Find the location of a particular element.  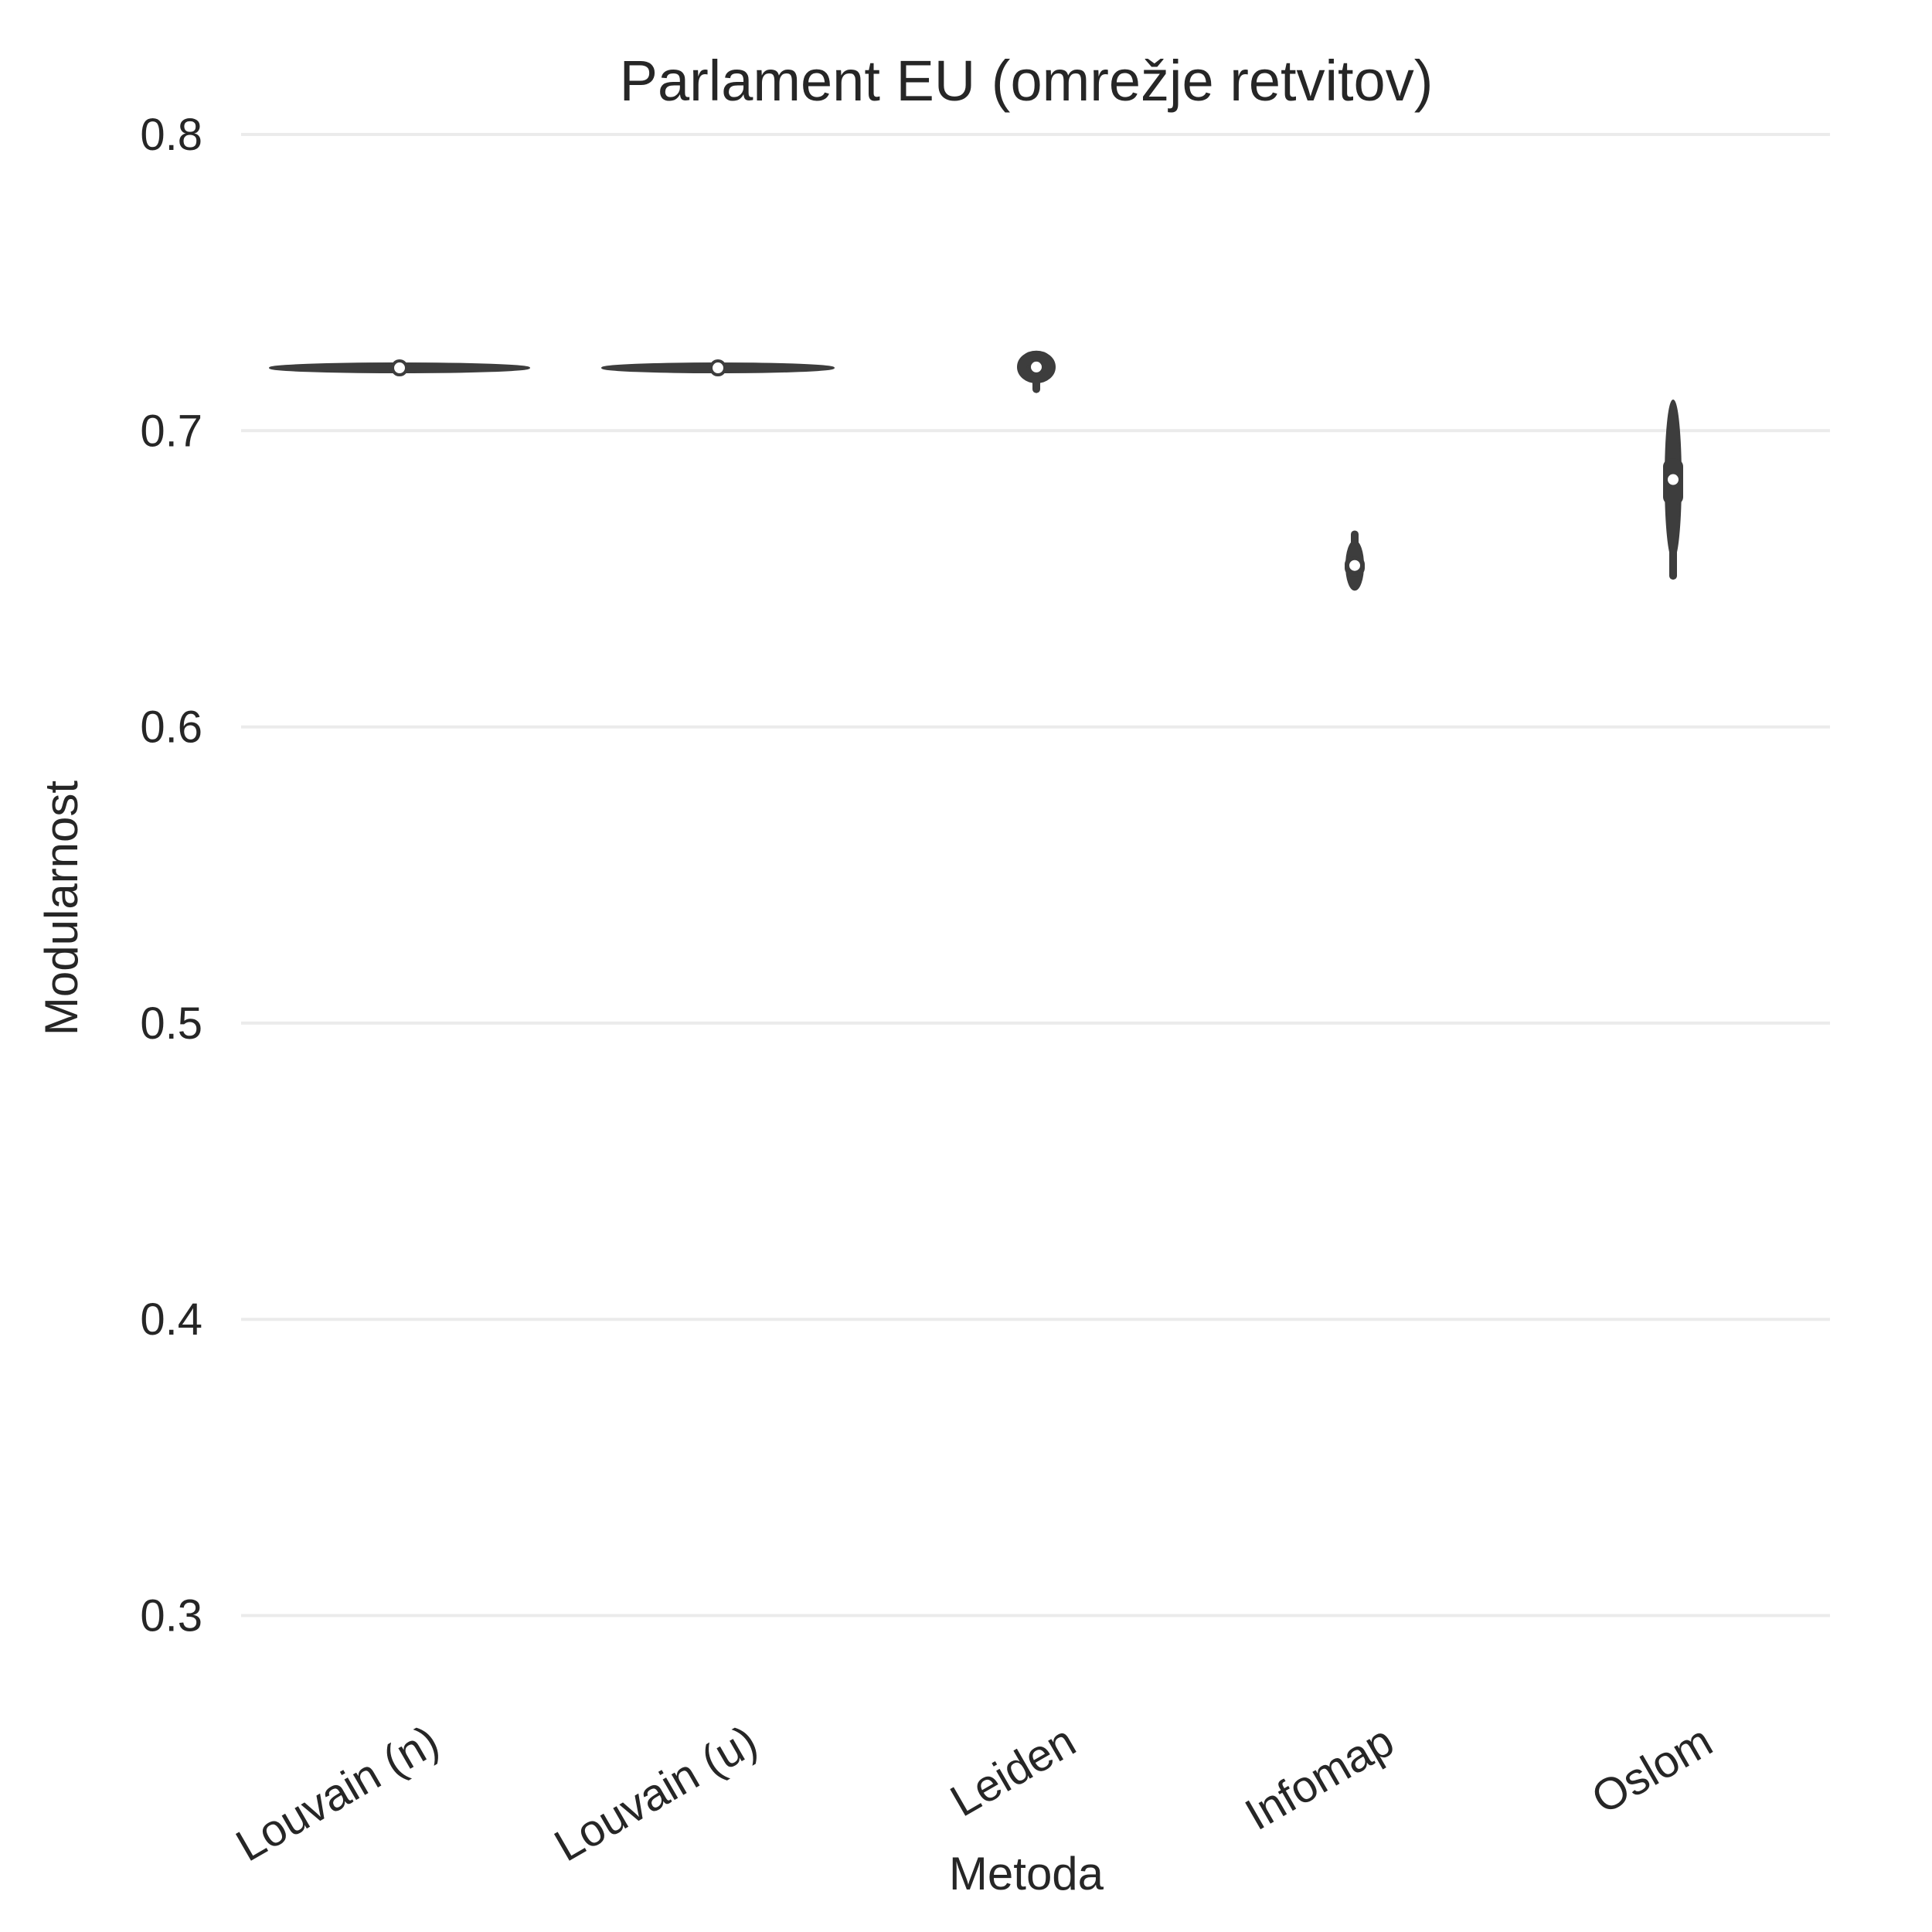

y-axis-title: Modularnost is located at coordinates (62, 908).